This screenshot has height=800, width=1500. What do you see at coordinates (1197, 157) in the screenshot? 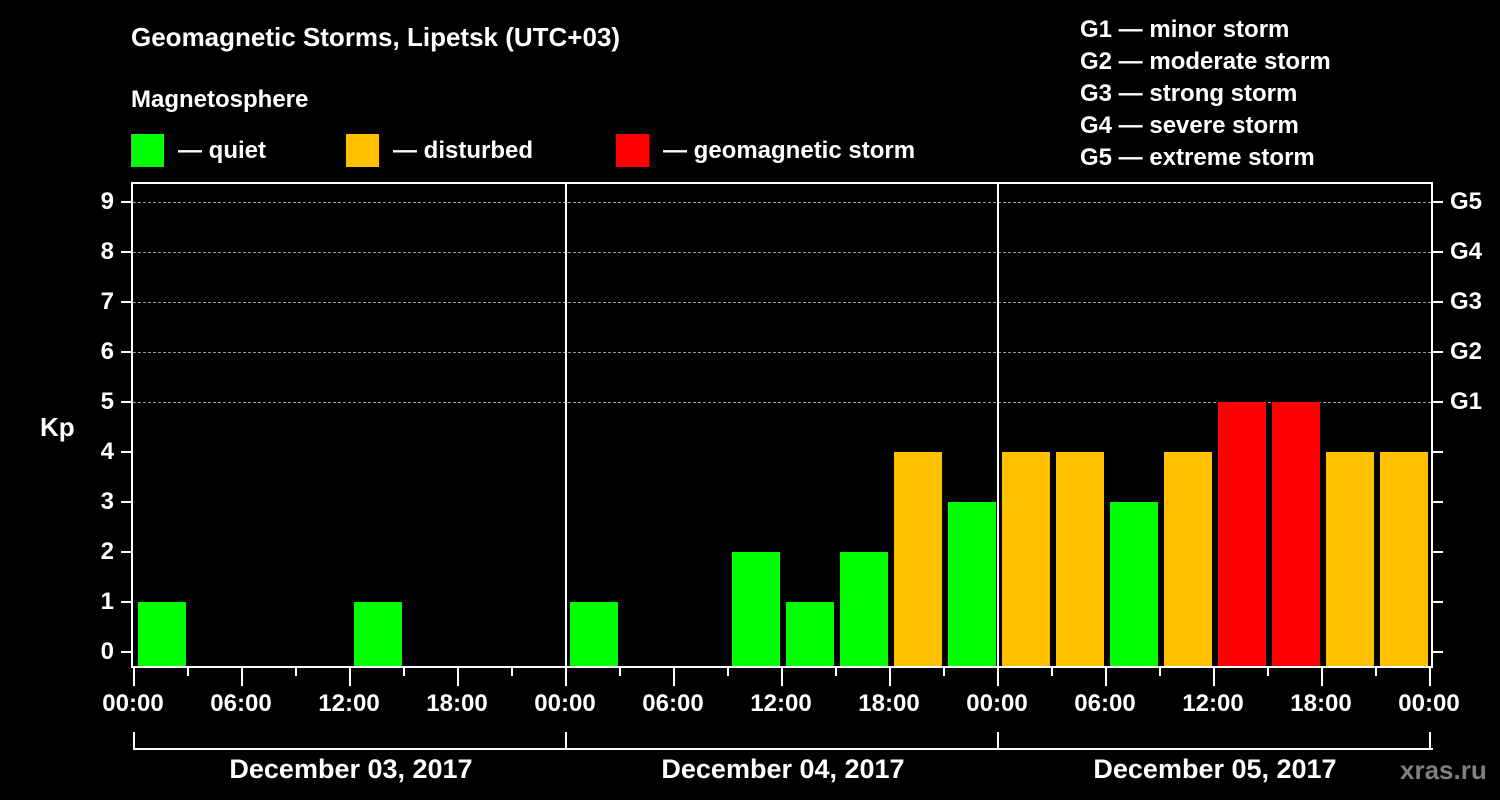
I see `g-legend-g5: G5 — extreme storm` at bounding box center [1197, 157].